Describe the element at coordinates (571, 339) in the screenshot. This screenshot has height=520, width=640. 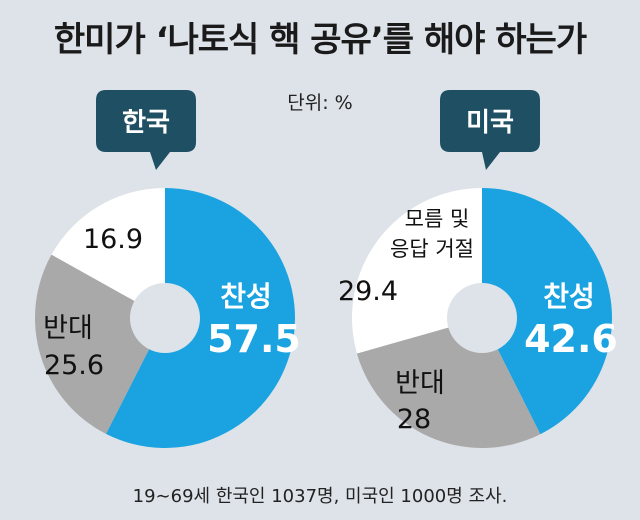
I see `usa-agree-value: 42.6` at that location.